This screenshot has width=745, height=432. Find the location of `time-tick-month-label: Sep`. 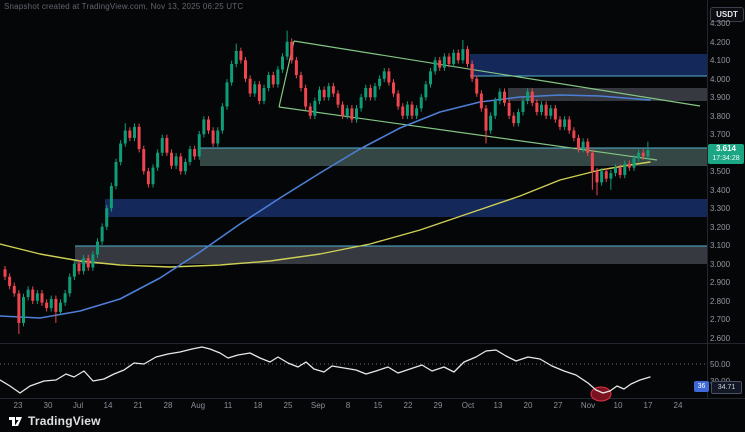

time-tick-month-label: Sep is located at coordinates (318, 405).